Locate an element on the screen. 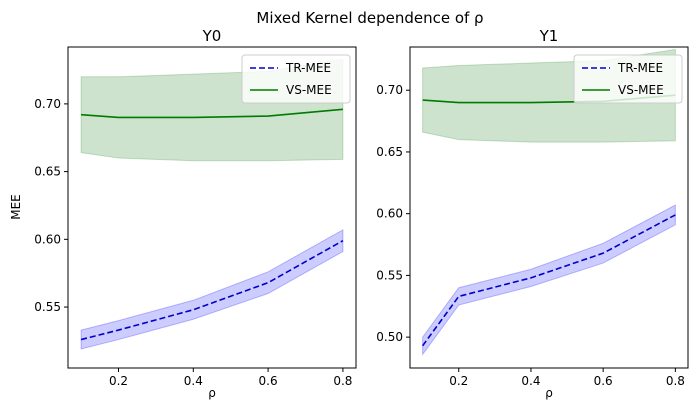  subplot-title: Y1 is located at coordinates (549, 36).